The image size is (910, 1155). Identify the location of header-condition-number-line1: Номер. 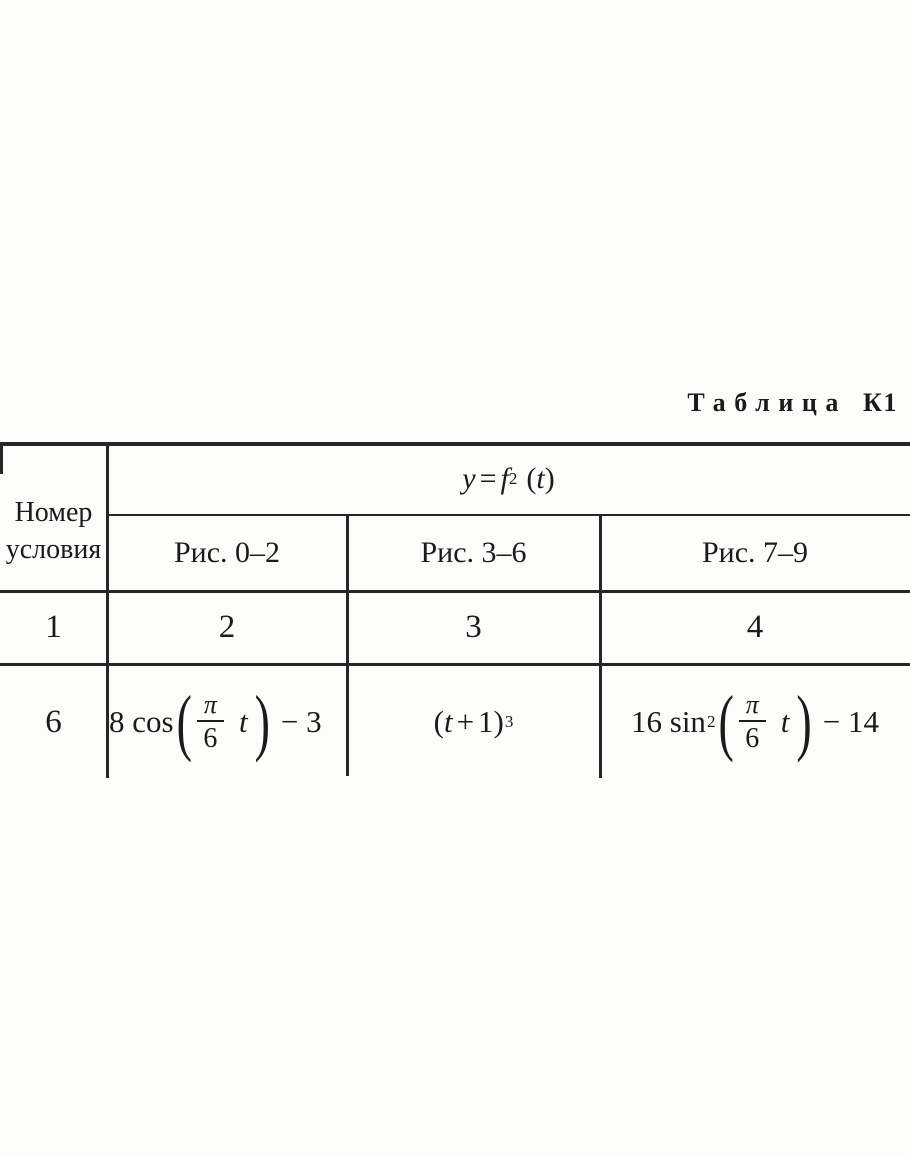
(53, 512).